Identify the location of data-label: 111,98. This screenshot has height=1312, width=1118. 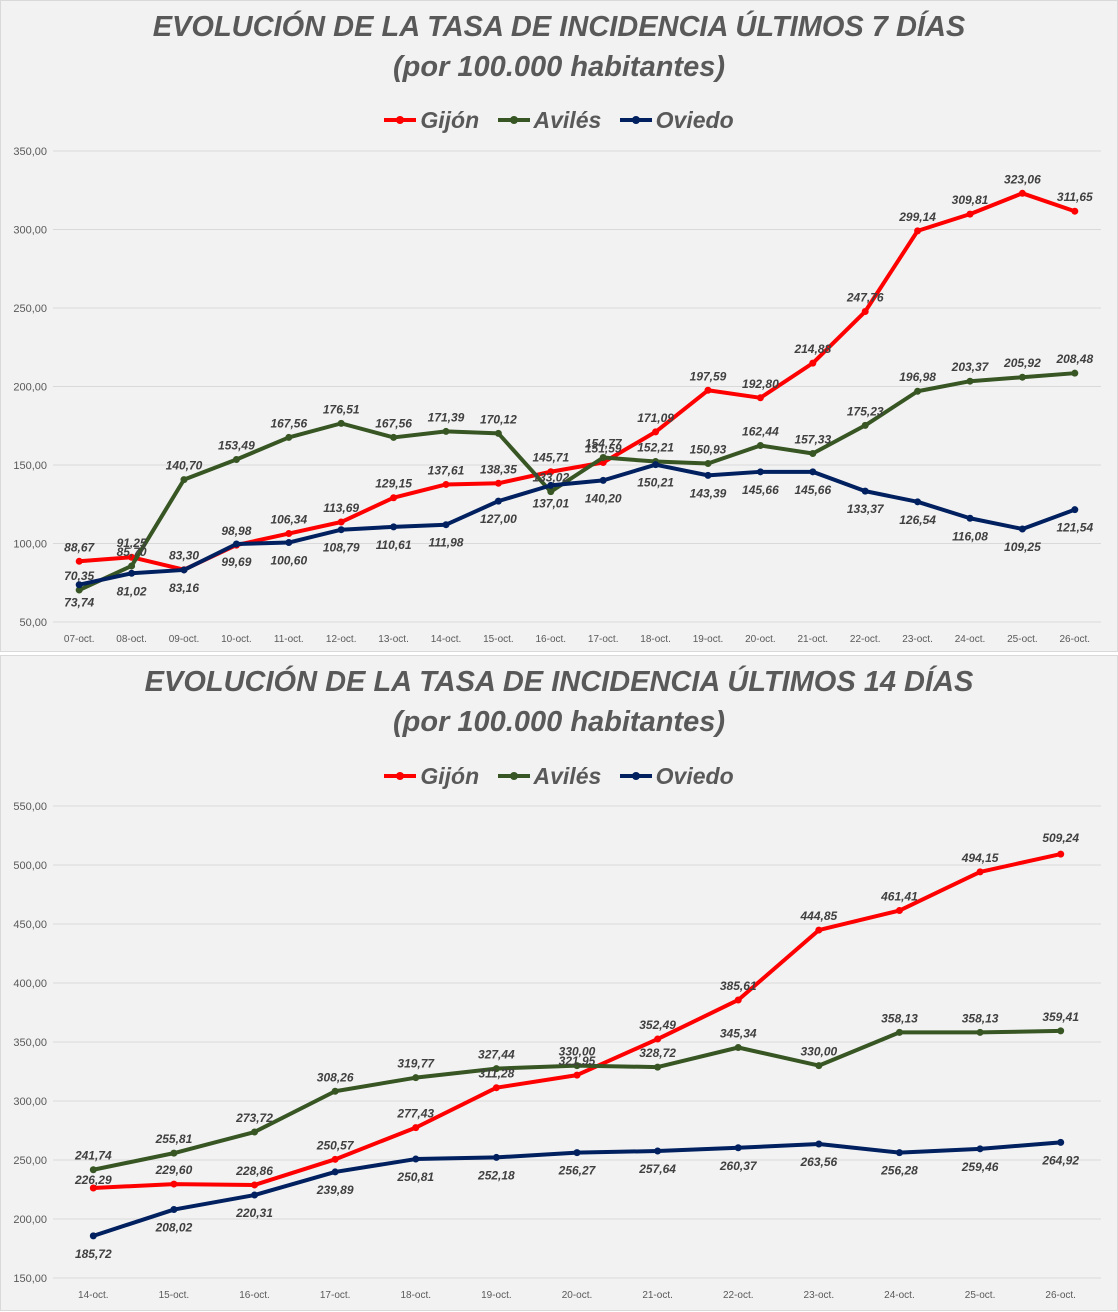
(446, 543).